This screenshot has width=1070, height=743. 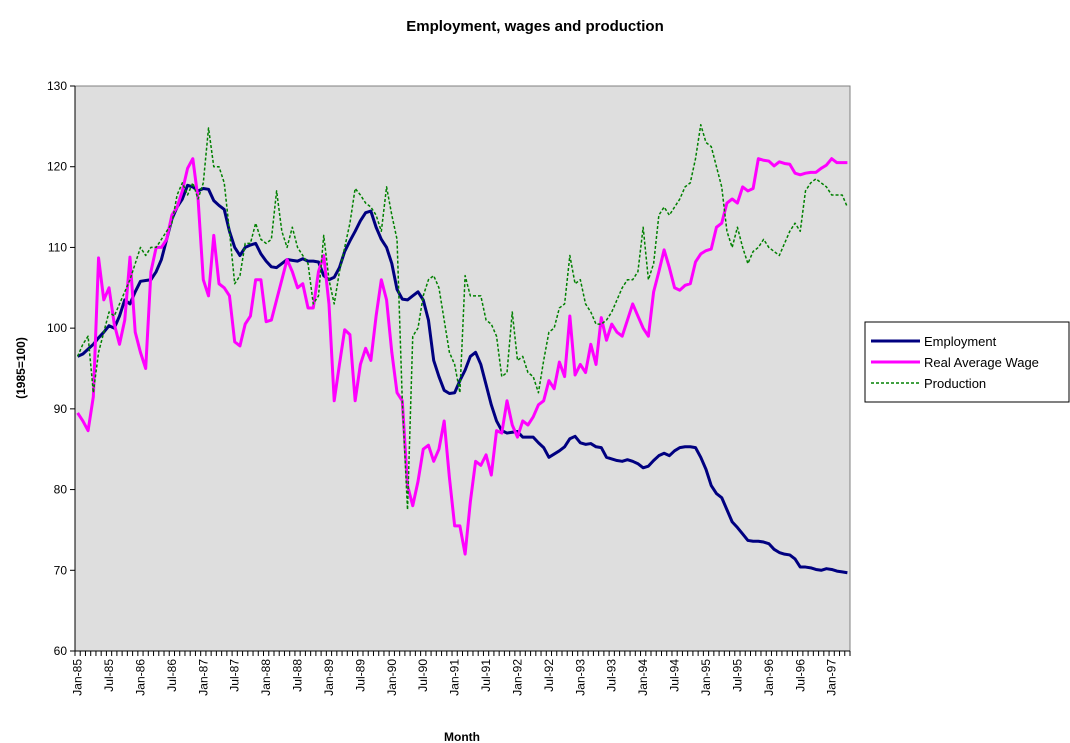 What do you see at coordinates (140, 677) in the screenshot?
I see `x-tick-label: Jan-86` at bounding box center [140, 677].